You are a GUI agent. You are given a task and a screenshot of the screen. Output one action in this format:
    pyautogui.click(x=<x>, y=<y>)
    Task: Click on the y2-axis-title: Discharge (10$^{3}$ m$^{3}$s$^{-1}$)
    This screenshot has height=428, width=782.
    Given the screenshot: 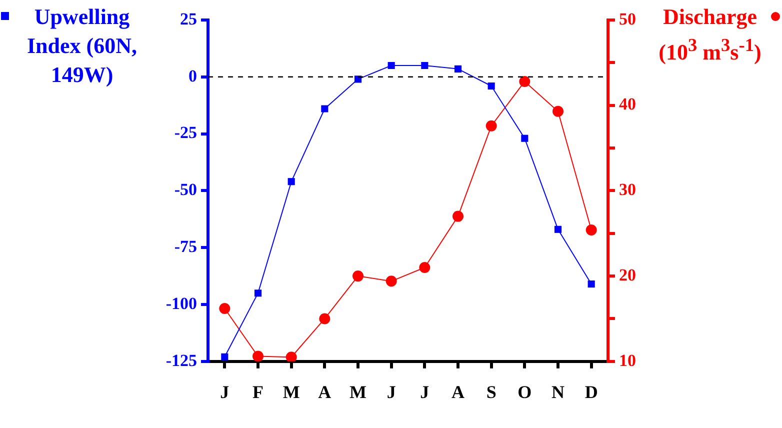 What is the action you would take?
    pyautogui.click(x=710, y=34)
    